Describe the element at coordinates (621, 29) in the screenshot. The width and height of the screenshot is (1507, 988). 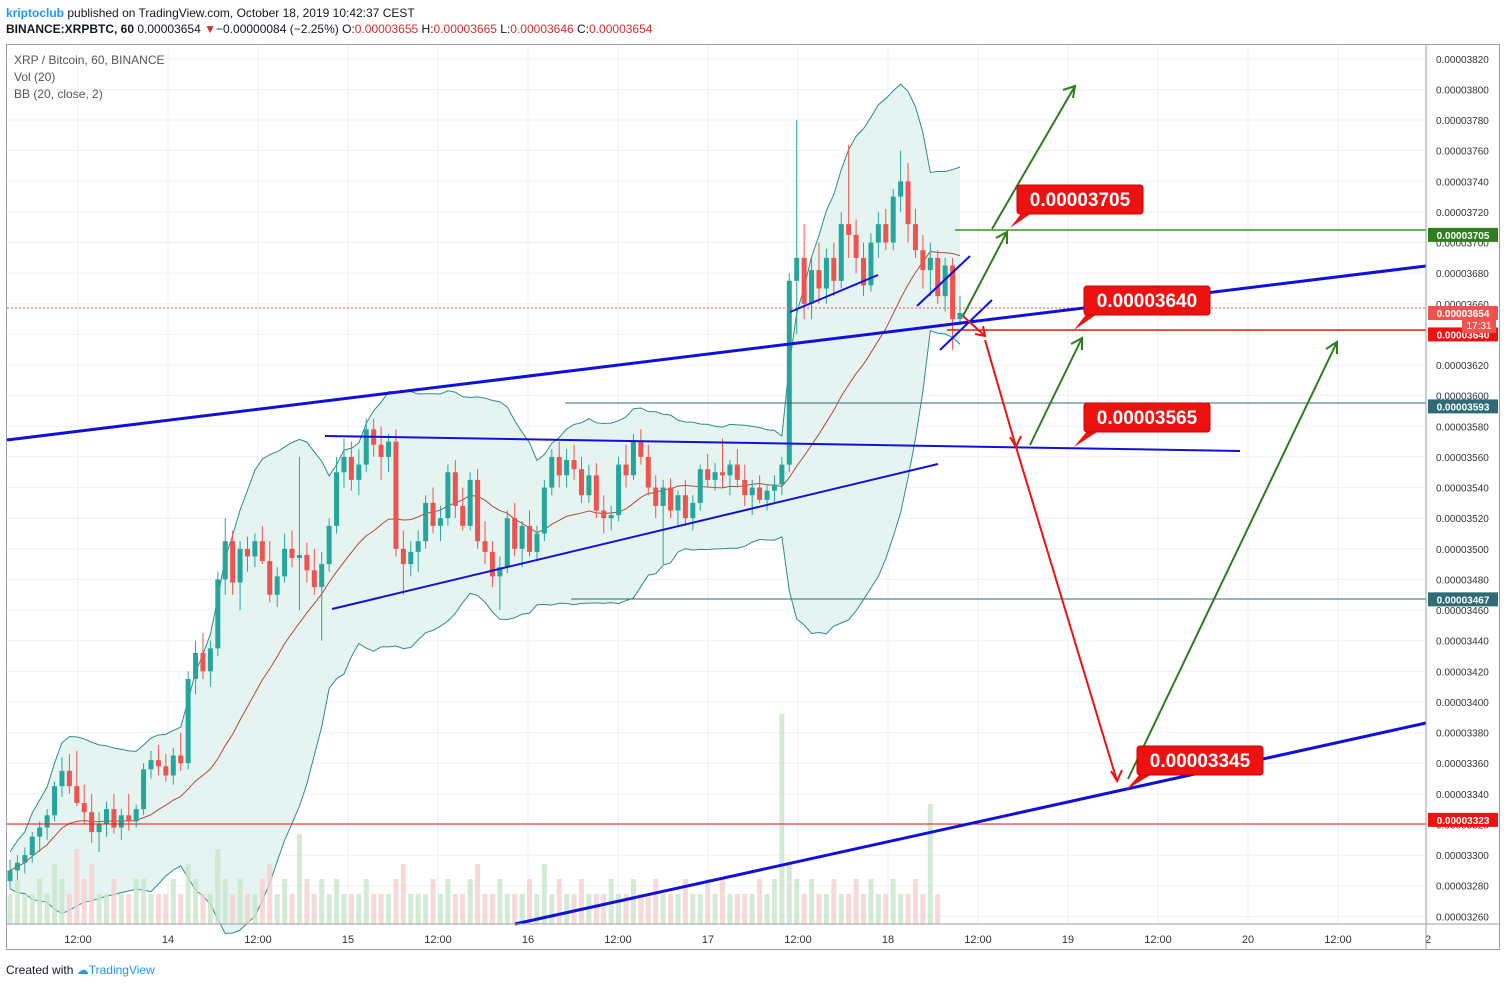
I see `close-value: 0.00003654` at that location.